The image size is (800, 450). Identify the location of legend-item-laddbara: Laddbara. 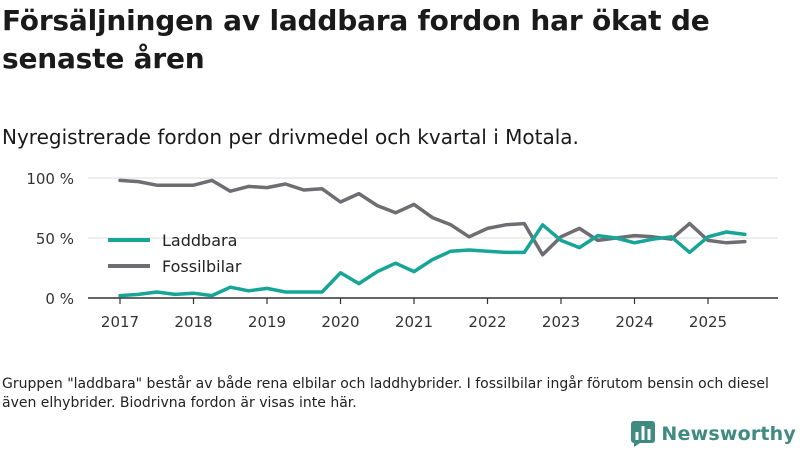
(172, 240).